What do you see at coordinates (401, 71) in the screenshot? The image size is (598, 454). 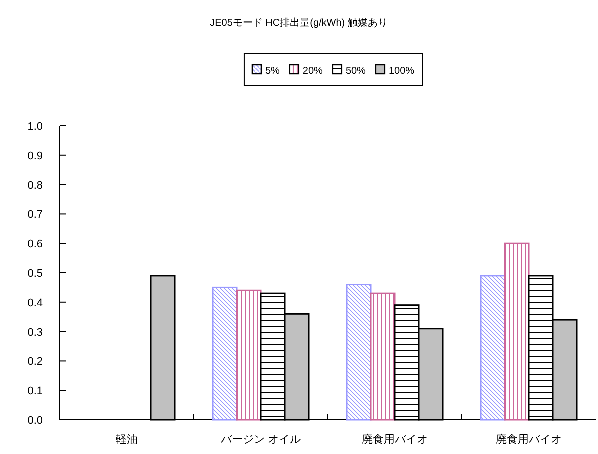 I see `legend-label: 100%` at bounding box center [401, 71].